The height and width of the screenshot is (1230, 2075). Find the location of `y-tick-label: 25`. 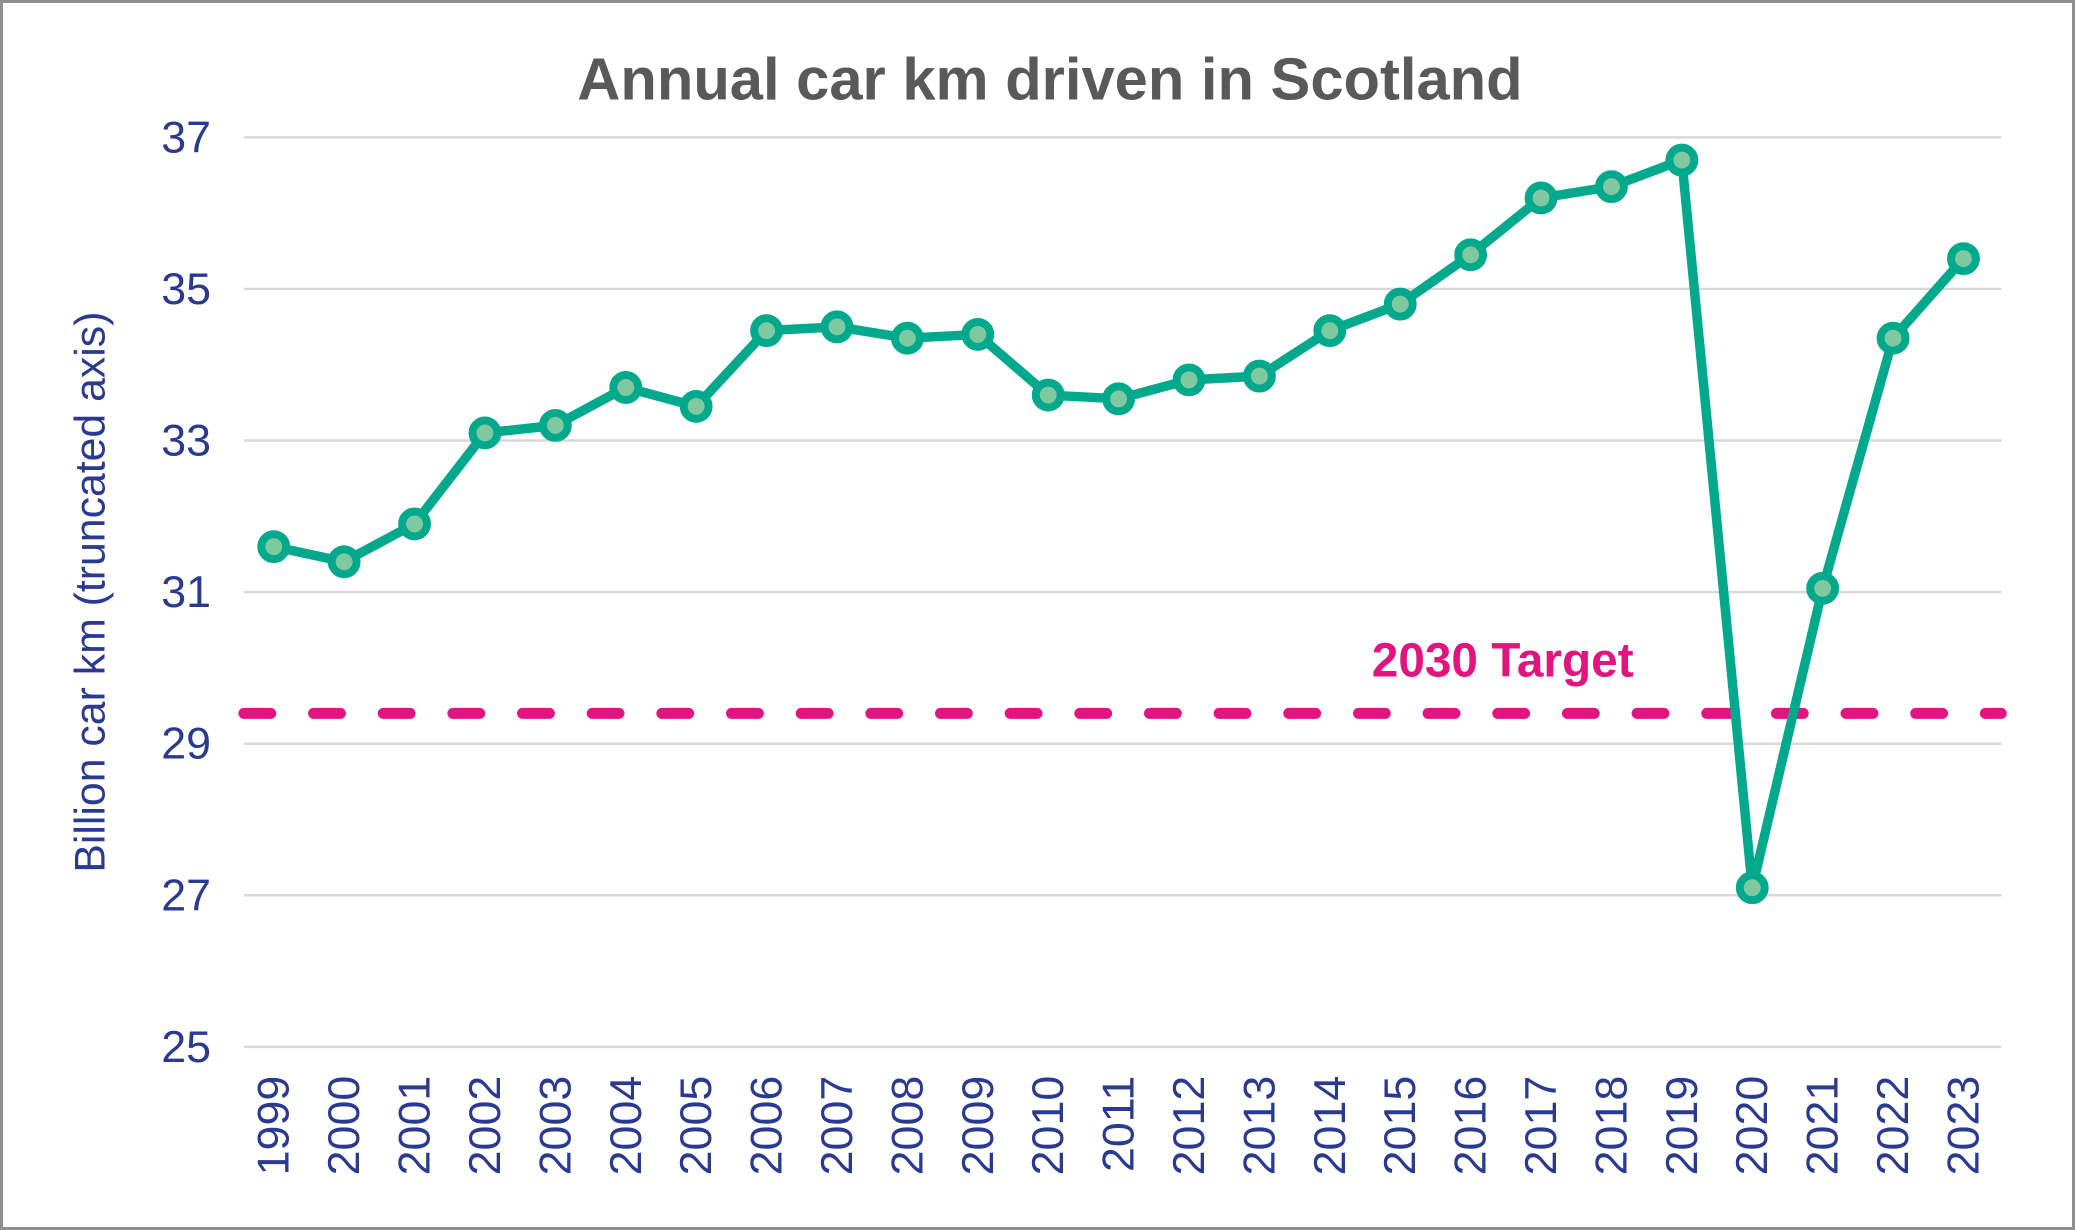

y-tick-label: 25 is located at coordinates (186, 1047).